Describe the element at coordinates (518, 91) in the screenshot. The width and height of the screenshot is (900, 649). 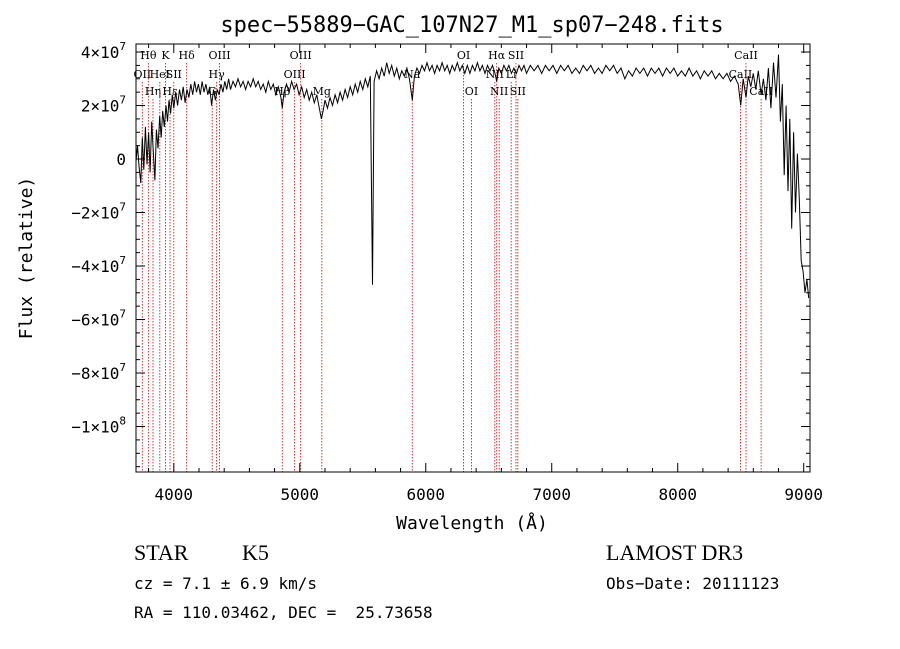
I see `marker-label-23: SII` at that location.